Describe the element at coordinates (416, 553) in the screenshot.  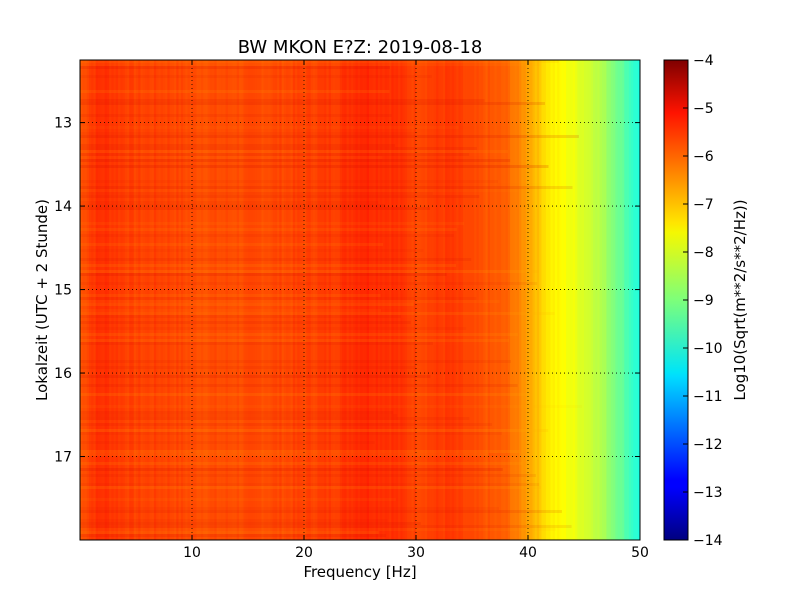
I see `x-tick-label: 30` at that location.